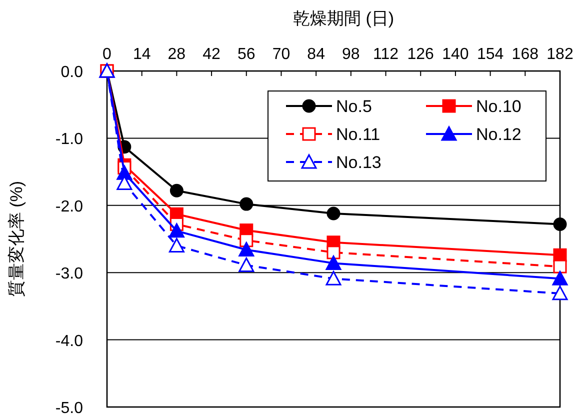 This screenshot has height=419, width=582. I want to click on legend-label: No.5, so click(354, 106).